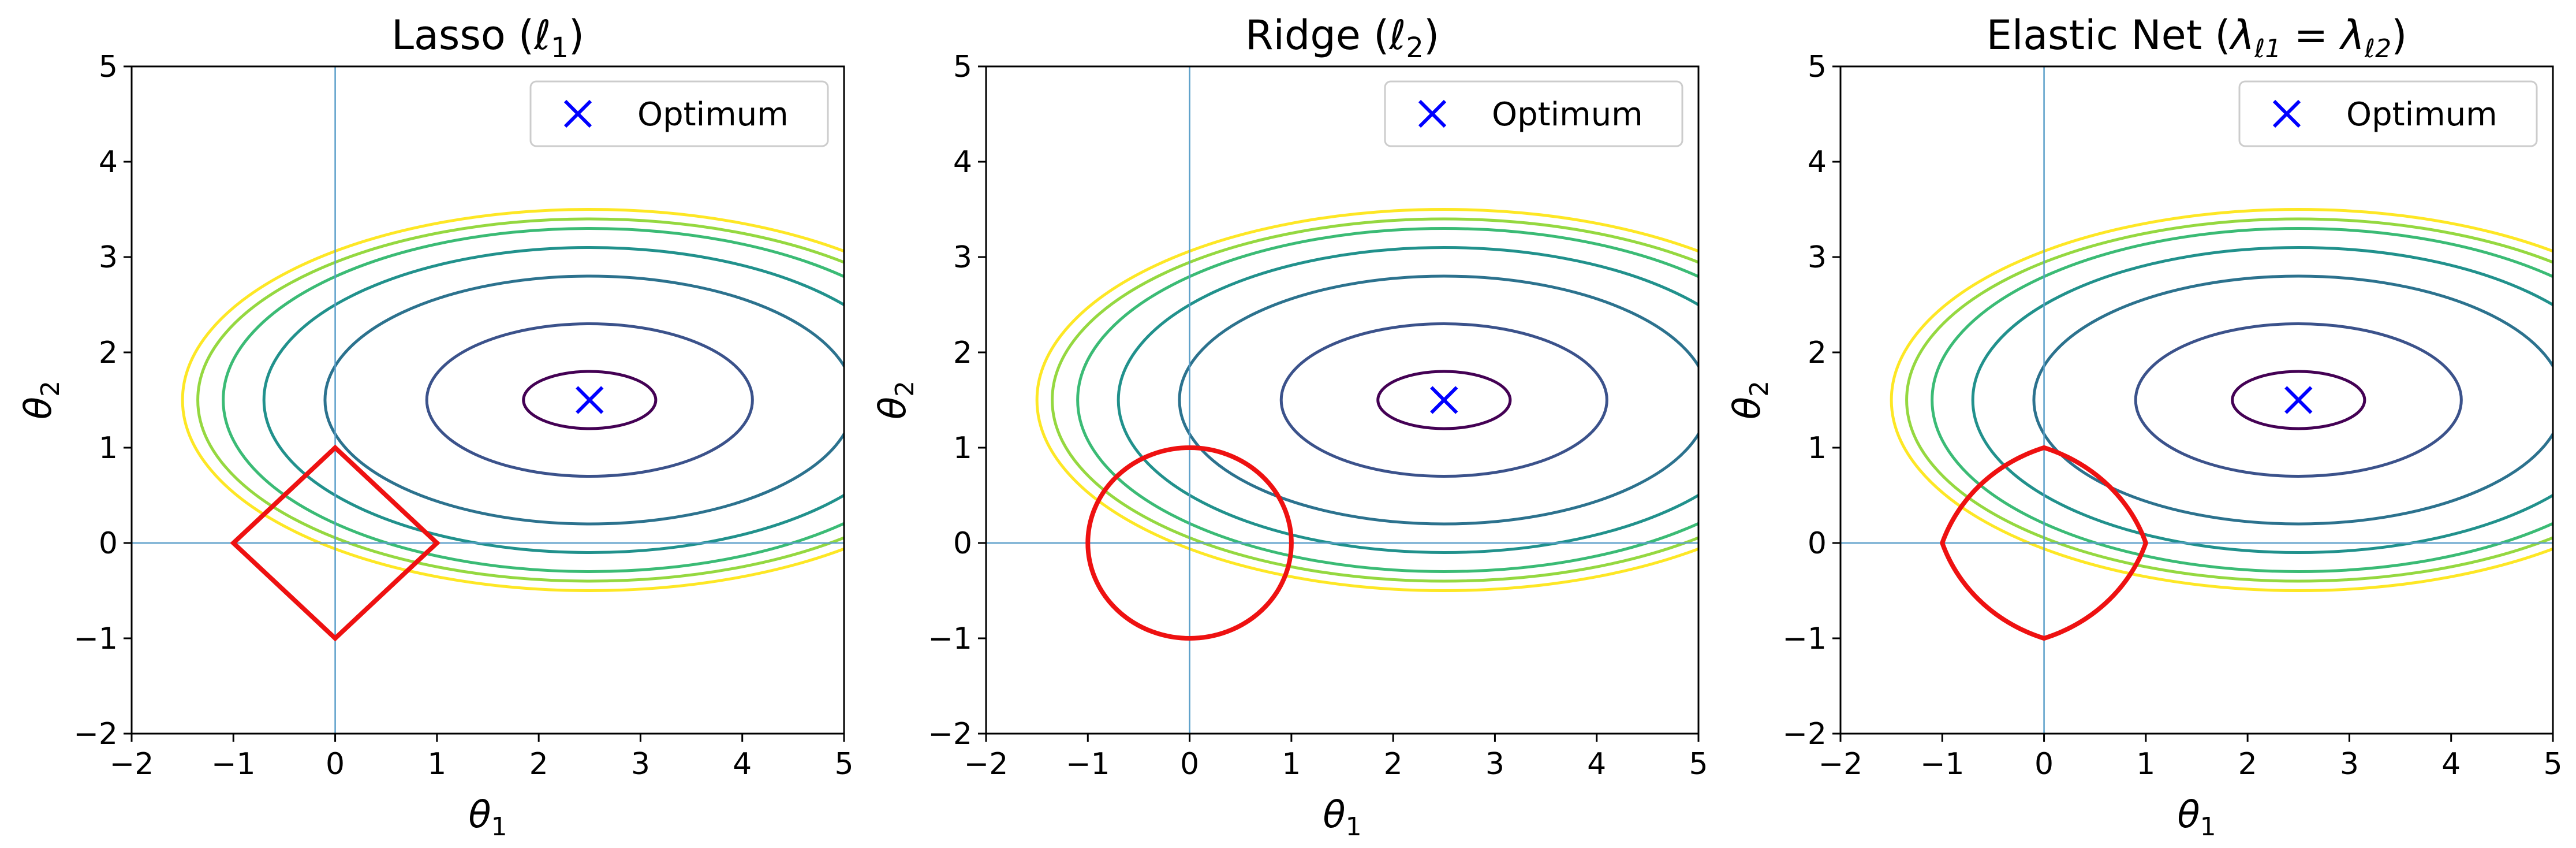 This screenshot has height=848, width=2576. Describe the element at coordinates (640, 764) in the screenshot. I see `x-tick-label: 3` at that location.